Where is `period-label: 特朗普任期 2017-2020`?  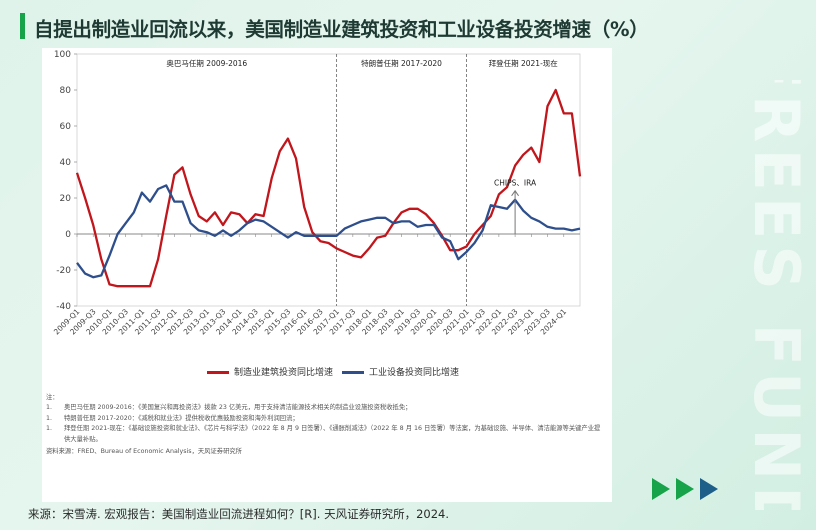 period-label: 特朗普任期 2017-2020 is located at coordinates (401, 63).